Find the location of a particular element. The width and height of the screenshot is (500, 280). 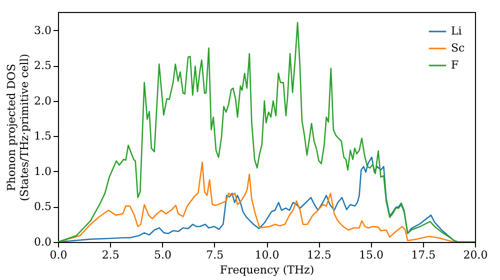

y-tick-label: 0.5 is located at coordinates (43, 207).